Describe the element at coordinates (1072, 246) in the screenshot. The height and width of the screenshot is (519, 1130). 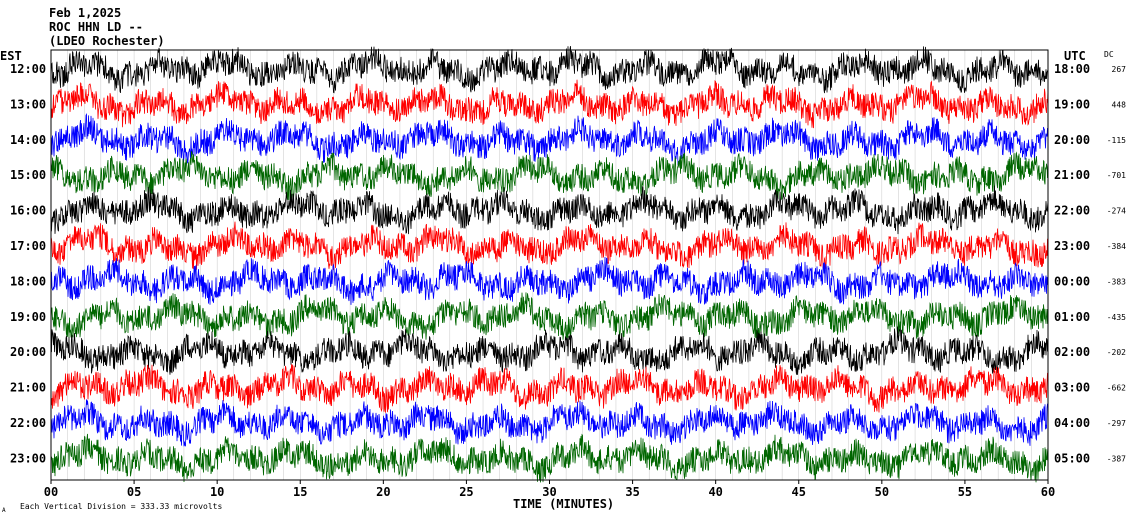
I see `utc-time-label: 23:00` at that location.